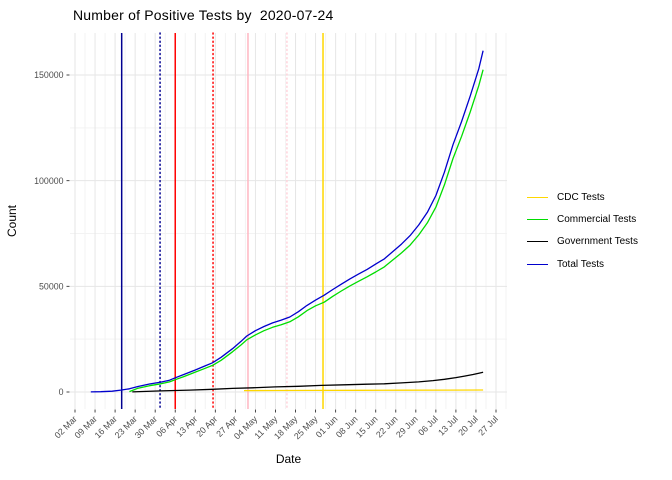  What do you see at coordinates (48, 75) in the screenshot?
I see `y-axis-tick-label: 150000` at bounding box center [48, 75].